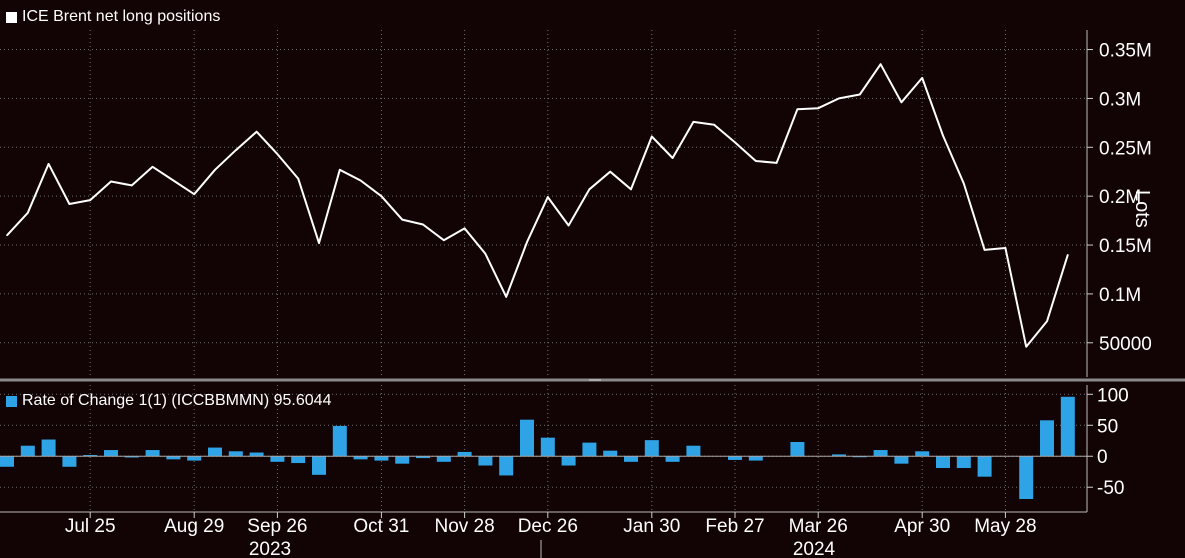 This screenshot has height=558, width=1185. What do you see at coordinates (11, 401) in the screenshot?
I see `legend-swatch-bars` at bounding box center [11, 401].